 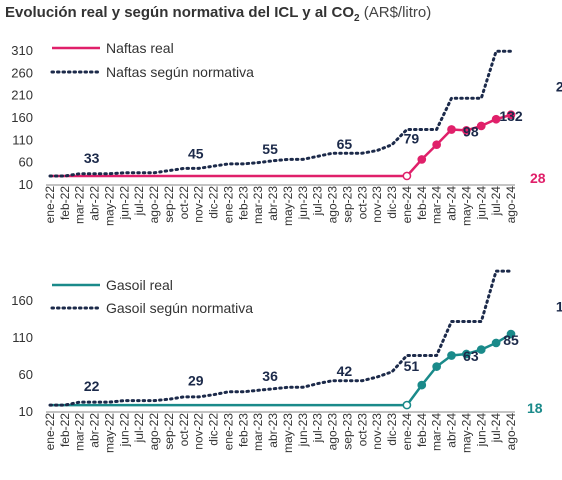 I want to click on x-tick-label: dic-22, so click(x=214, y=202).